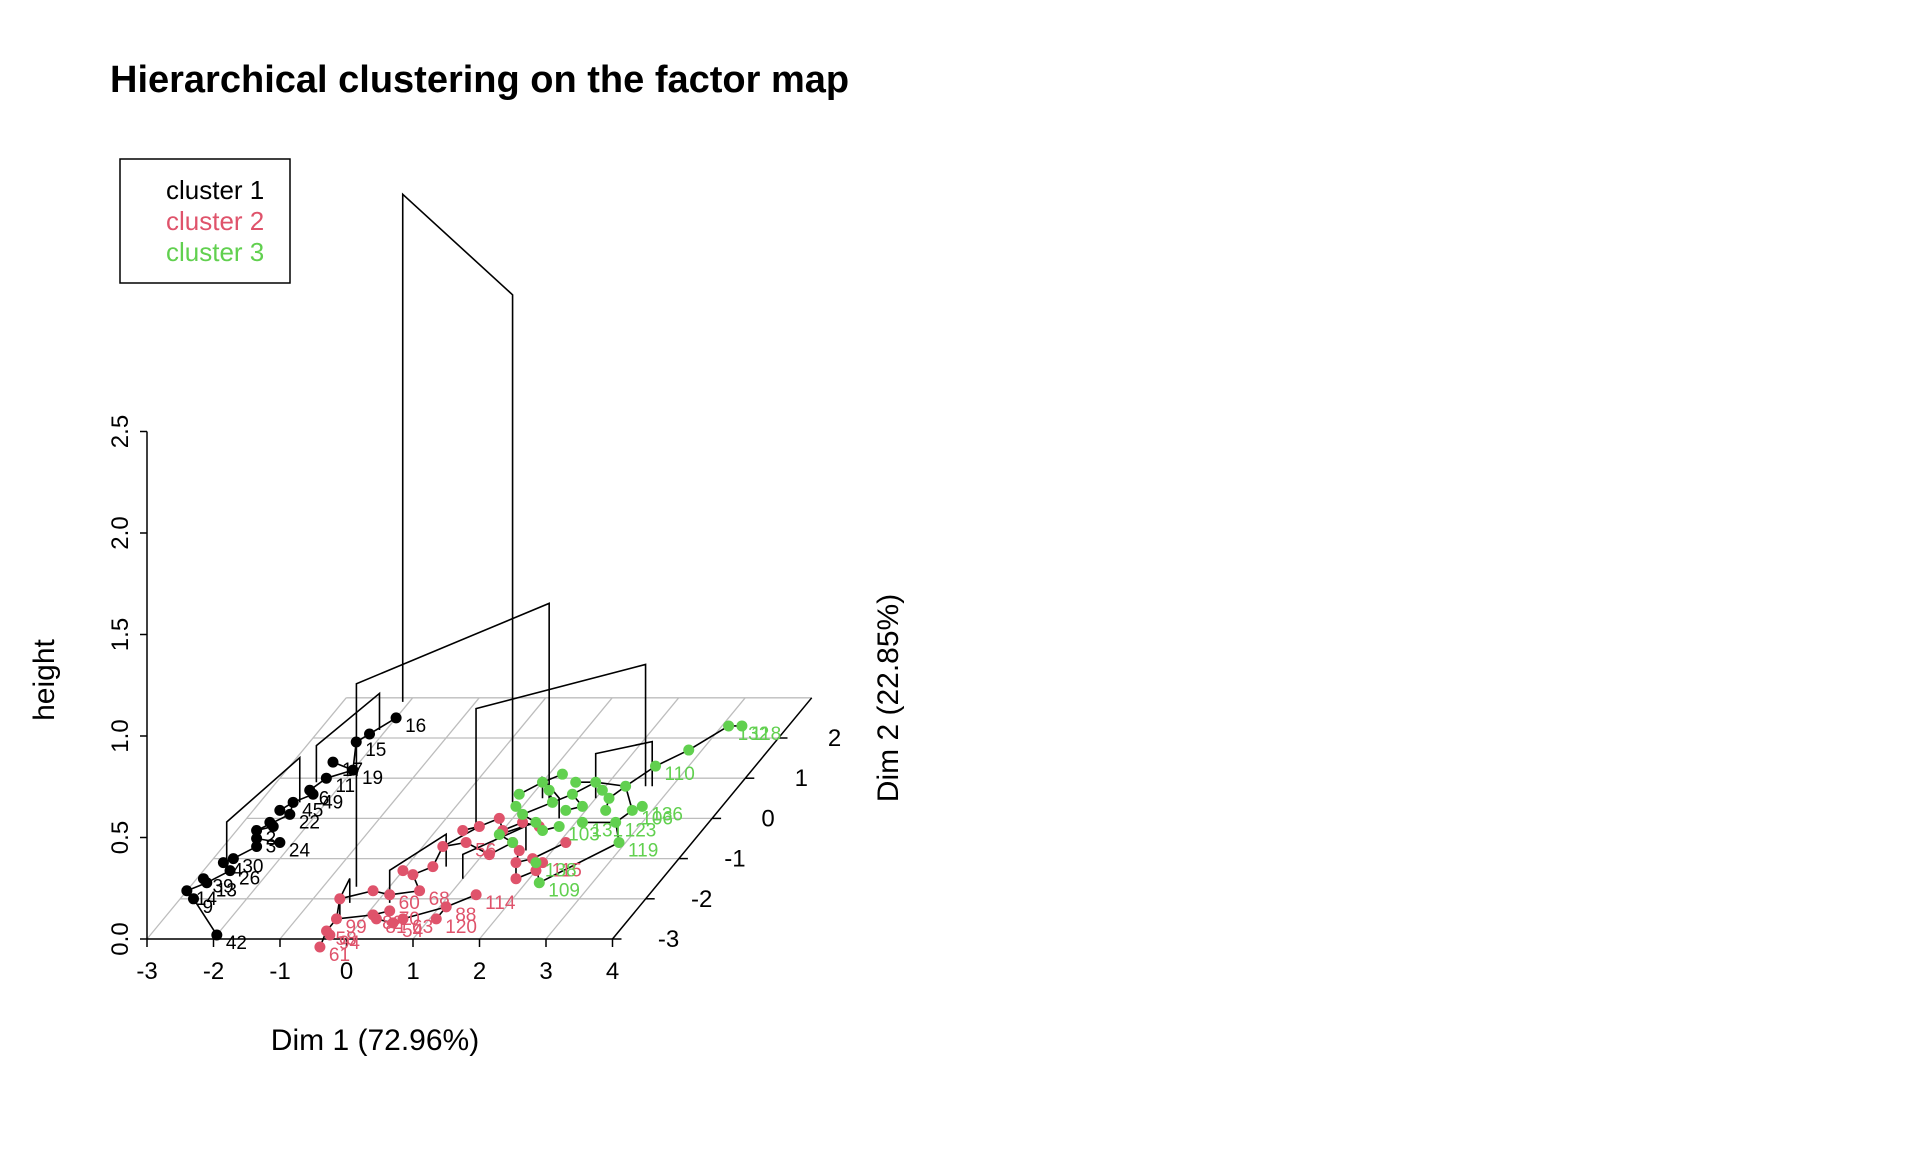 The image size is (1920, 1152). What do you see at coordinates (312, 810) in the screenshot?
I see `point-label-cluster-1: 45` at bounding box center [312, 810].